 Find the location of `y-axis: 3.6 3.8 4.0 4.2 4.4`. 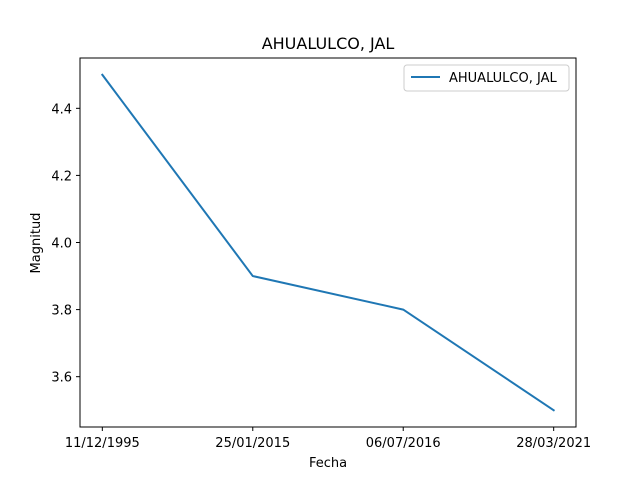

y-axis: 3.6 3.8 4.0 4.2 4.4 is located at coordinates (65, 244).